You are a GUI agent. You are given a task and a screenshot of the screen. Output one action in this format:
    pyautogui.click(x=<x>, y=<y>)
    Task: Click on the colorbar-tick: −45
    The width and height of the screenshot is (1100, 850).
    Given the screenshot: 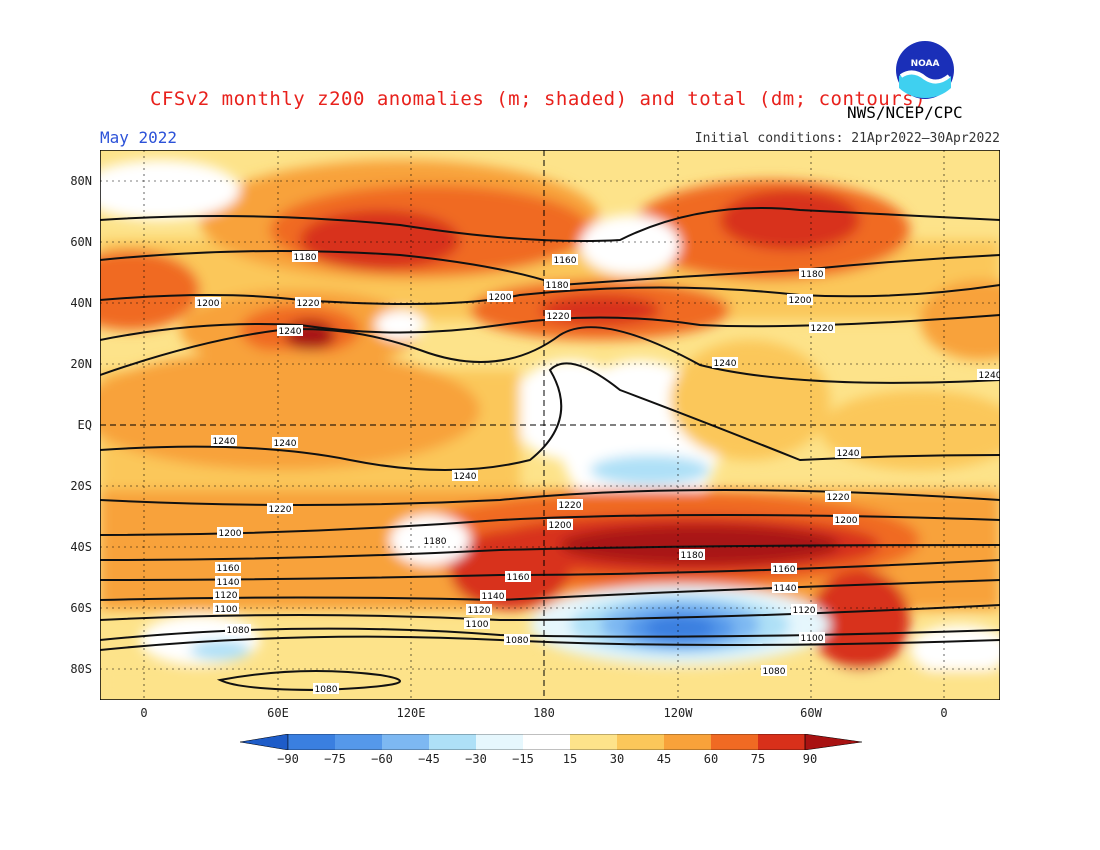 What is the action you would take?
    pyautogui.click(x=429, y=759)
    